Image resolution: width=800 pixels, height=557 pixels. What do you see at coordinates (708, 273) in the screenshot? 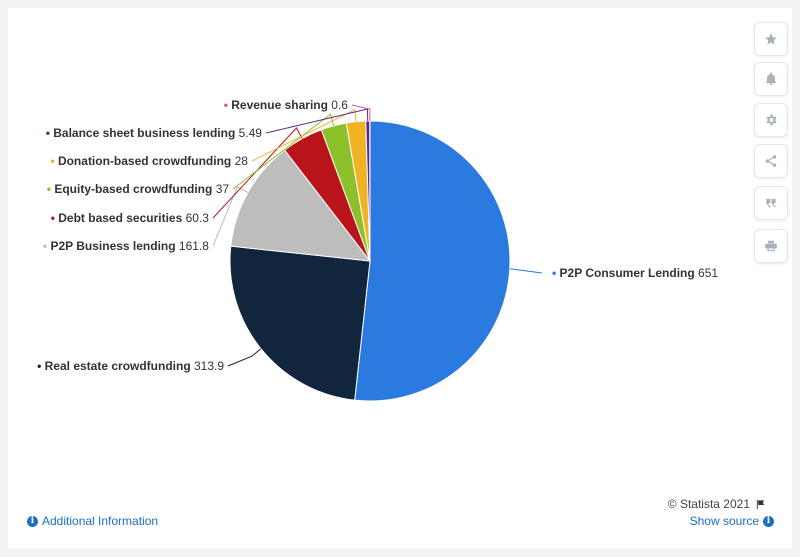
I see `slice-value: 651` at bounding box center [708, 273].